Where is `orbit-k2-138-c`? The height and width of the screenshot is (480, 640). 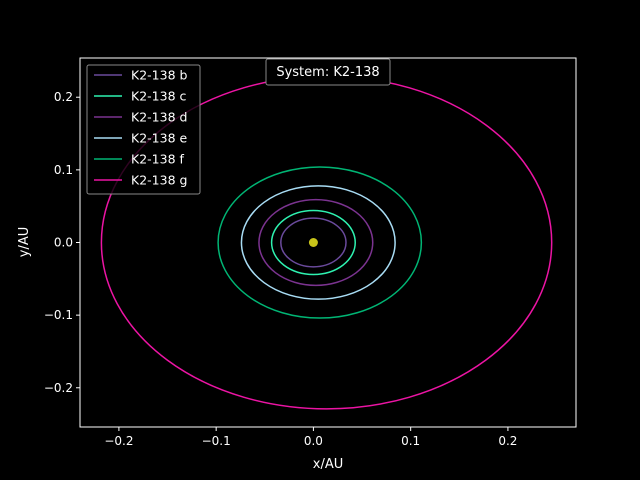 orbit-k2-138-c is located at coordinates (313, 242).